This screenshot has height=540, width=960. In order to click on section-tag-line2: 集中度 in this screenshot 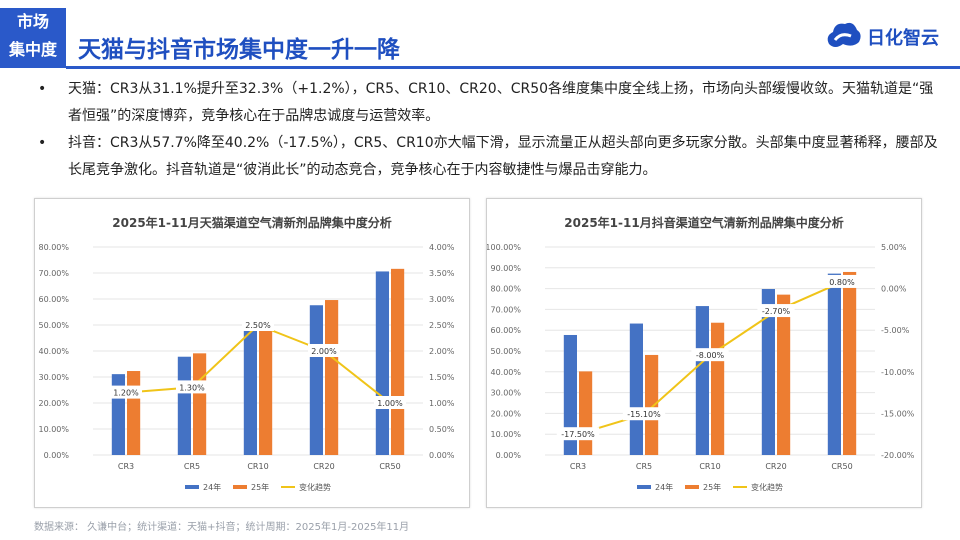, I will do `click(32, 49)`.